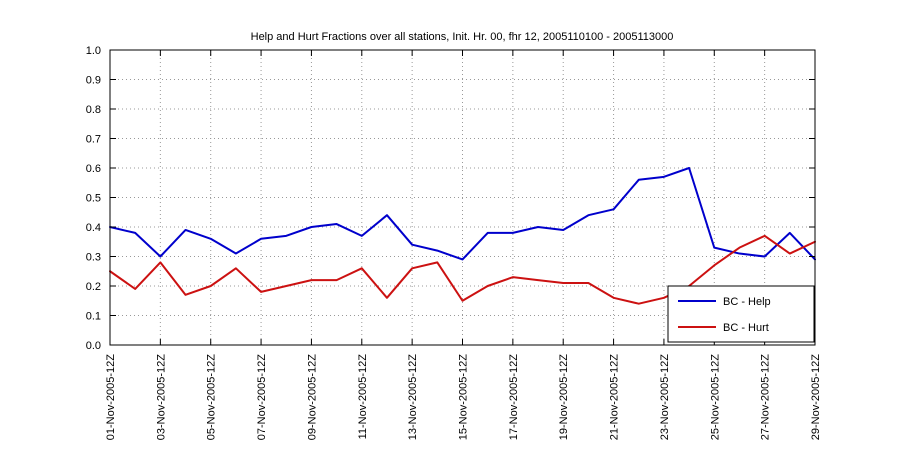  I want to click on x-tick-label: 13-Nov-2005-12Z, so click(413, 397).